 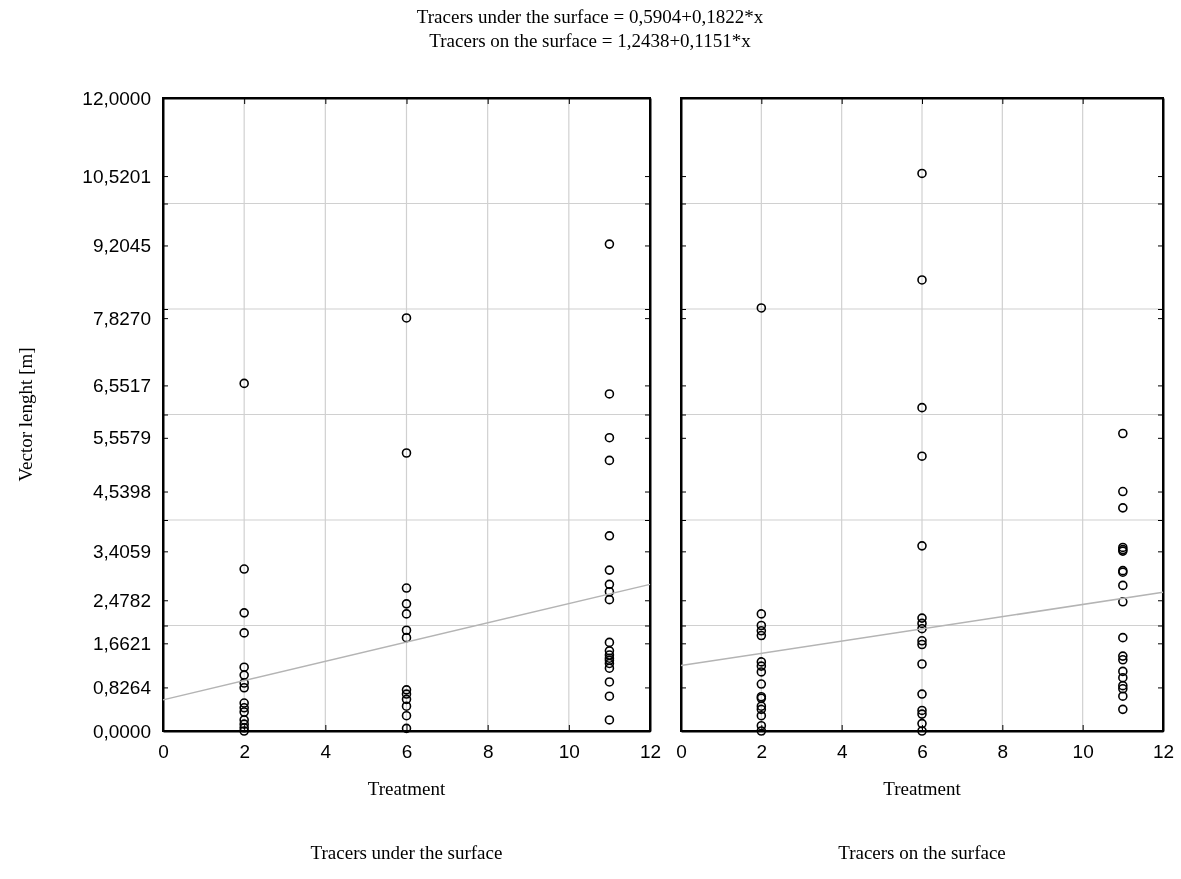 What do you see at coordinates (121, 492) in the screenshot?
I see `y-tick-label: 4,5398` at bounding box center [121, 492].